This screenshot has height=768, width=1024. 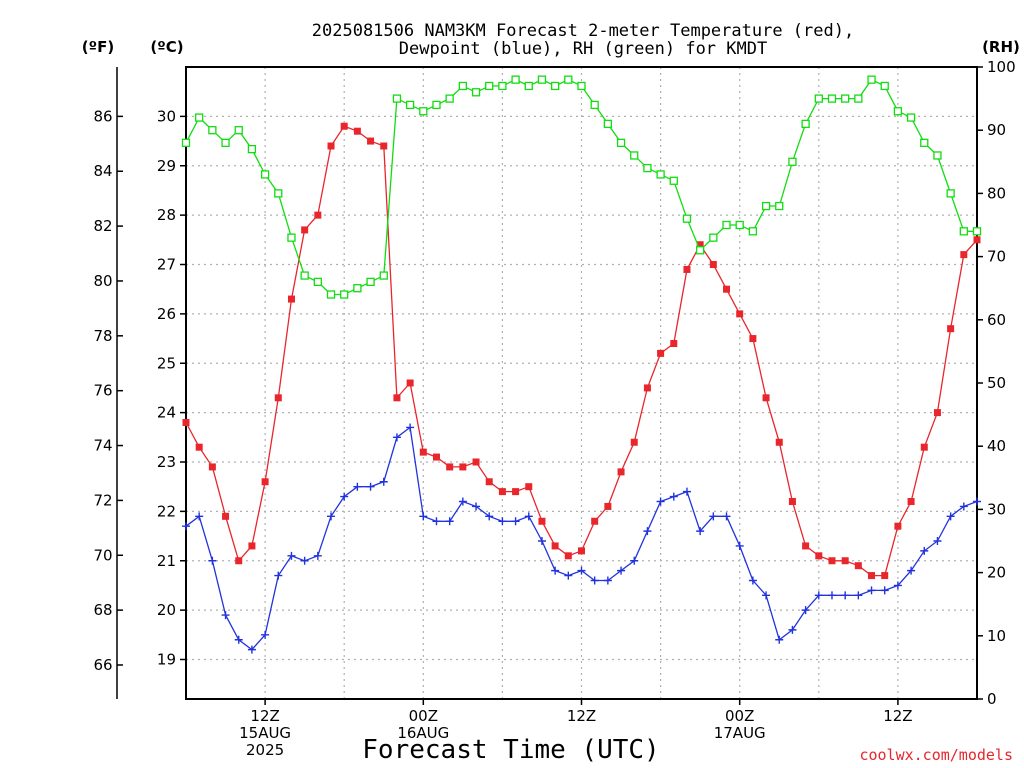 What do you see at coordinates (265, 750) in the screenshot?
I see `x-tick-label: 2025` at bounding box center [265, 750].